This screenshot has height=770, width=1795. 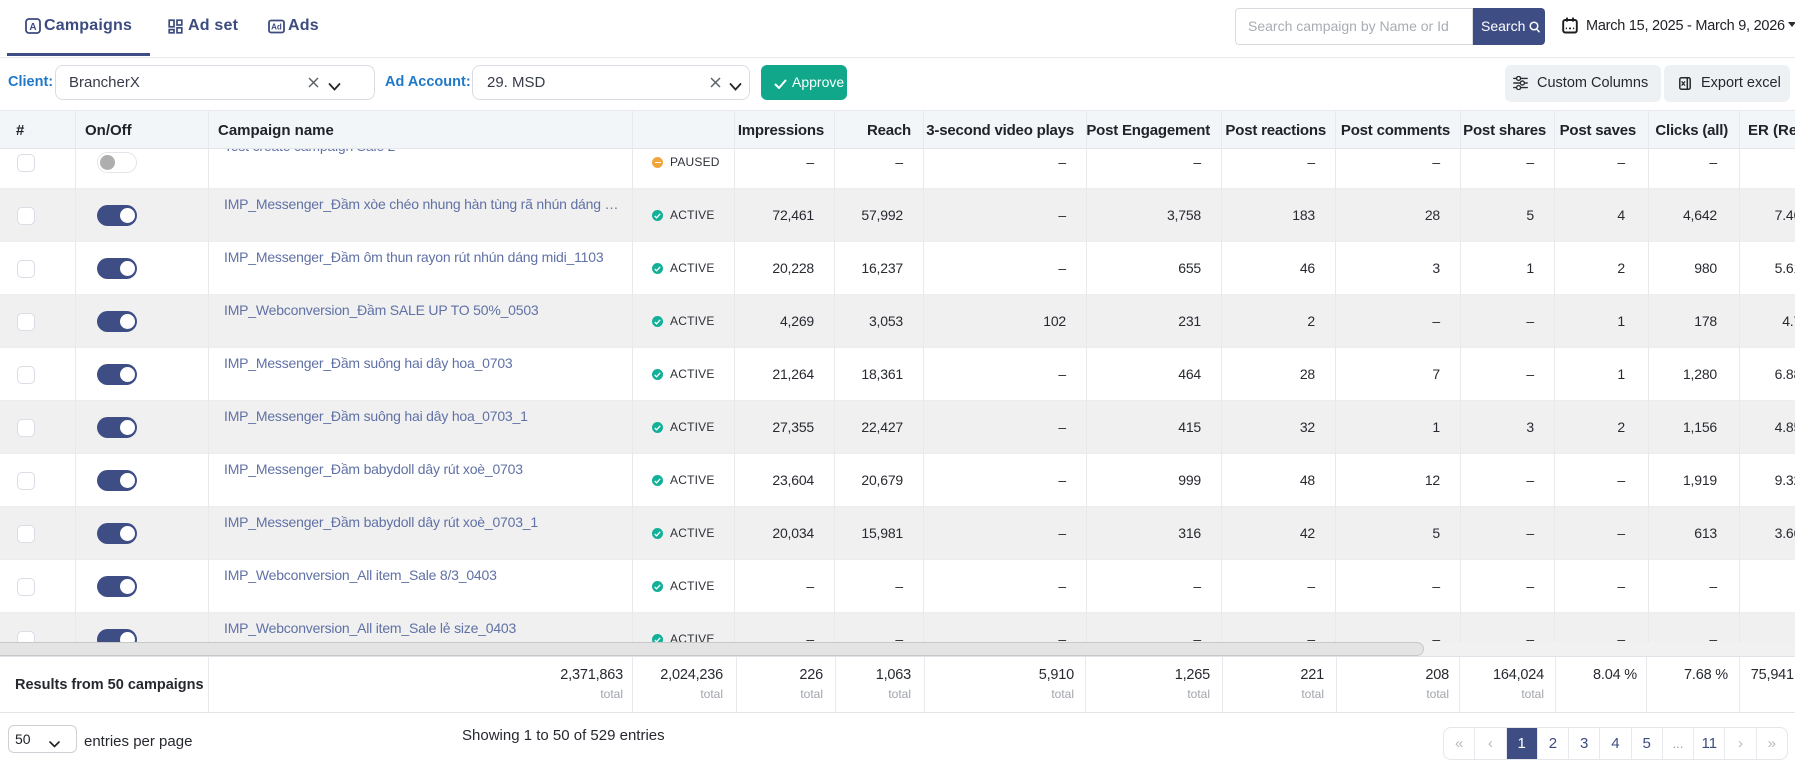 I want to click on svg-text: A, so click(x=32, y=27).